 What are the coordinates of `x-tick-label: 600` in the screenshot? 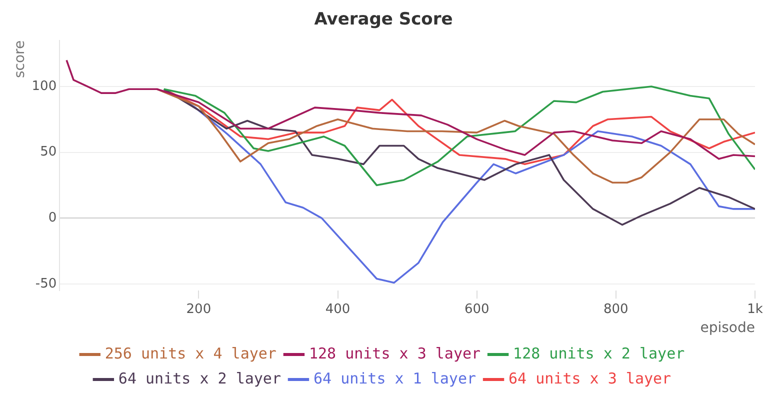 It's located at (477, 309).